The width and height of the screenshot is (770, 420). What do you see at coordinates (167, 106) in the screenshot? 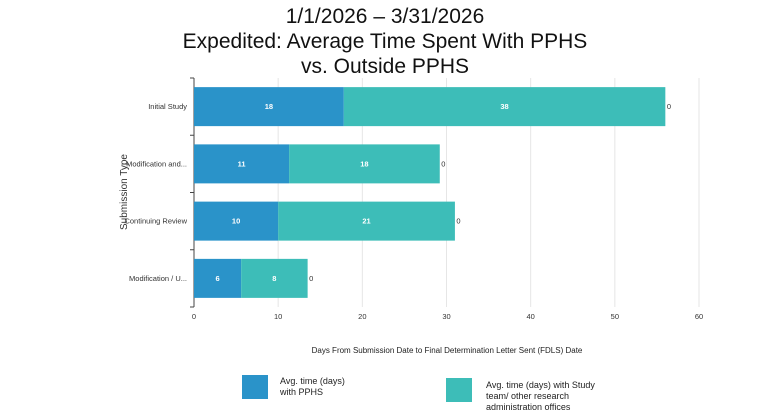
I see `category-label: Initial Study` at bounding box center [167, 106].